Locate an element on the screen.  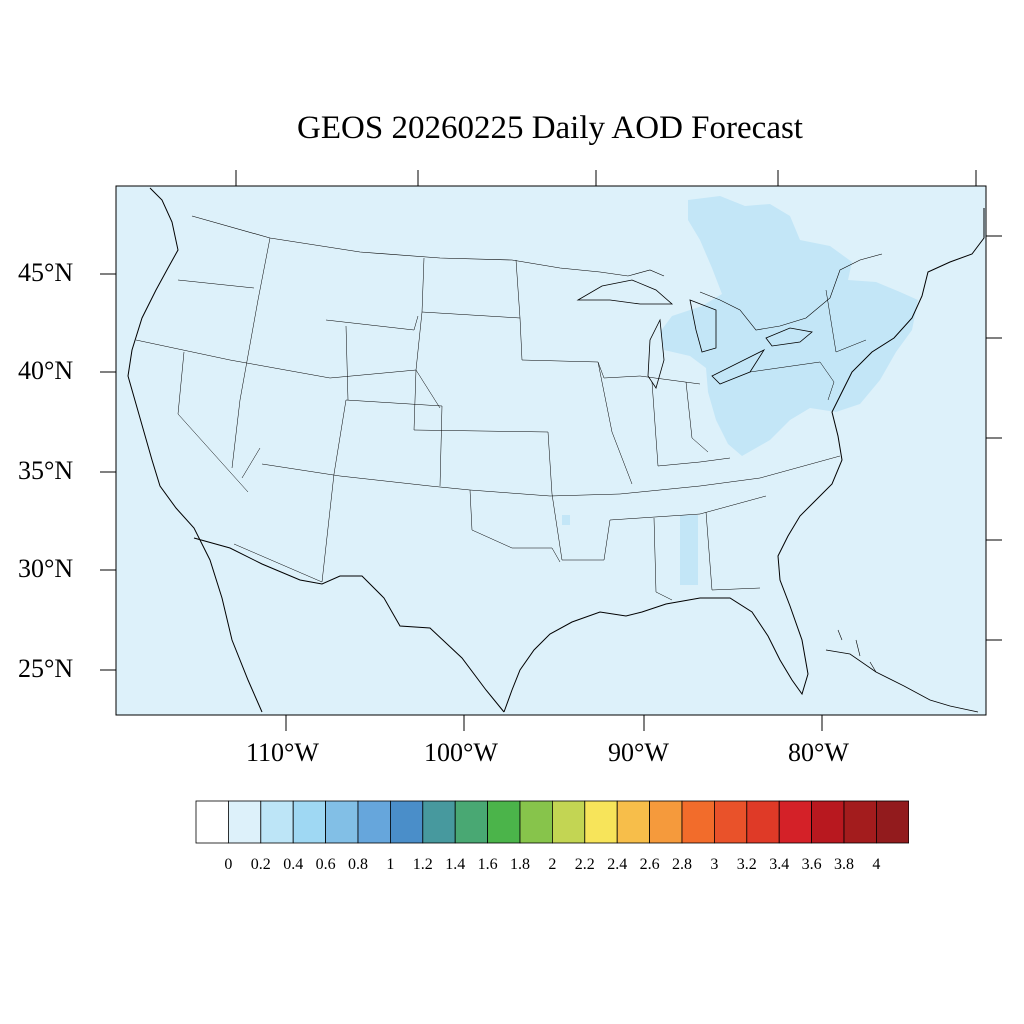
colorbar-tick-label: 0.4 is located at coordinates (293, 864).